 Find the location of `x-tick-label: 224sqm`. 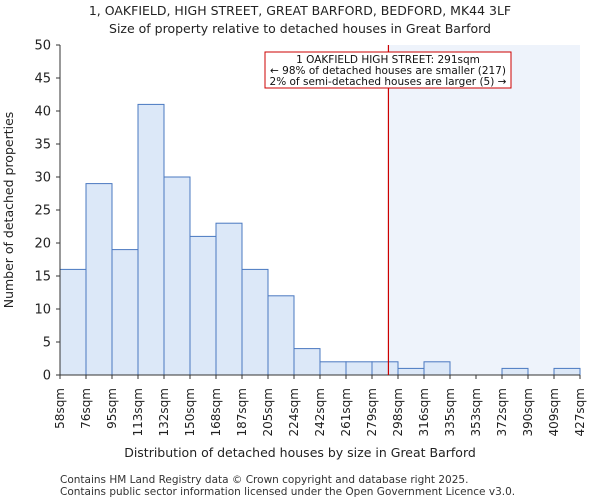

x-tick-label: 224sqm is located at coordinates (294, 412).